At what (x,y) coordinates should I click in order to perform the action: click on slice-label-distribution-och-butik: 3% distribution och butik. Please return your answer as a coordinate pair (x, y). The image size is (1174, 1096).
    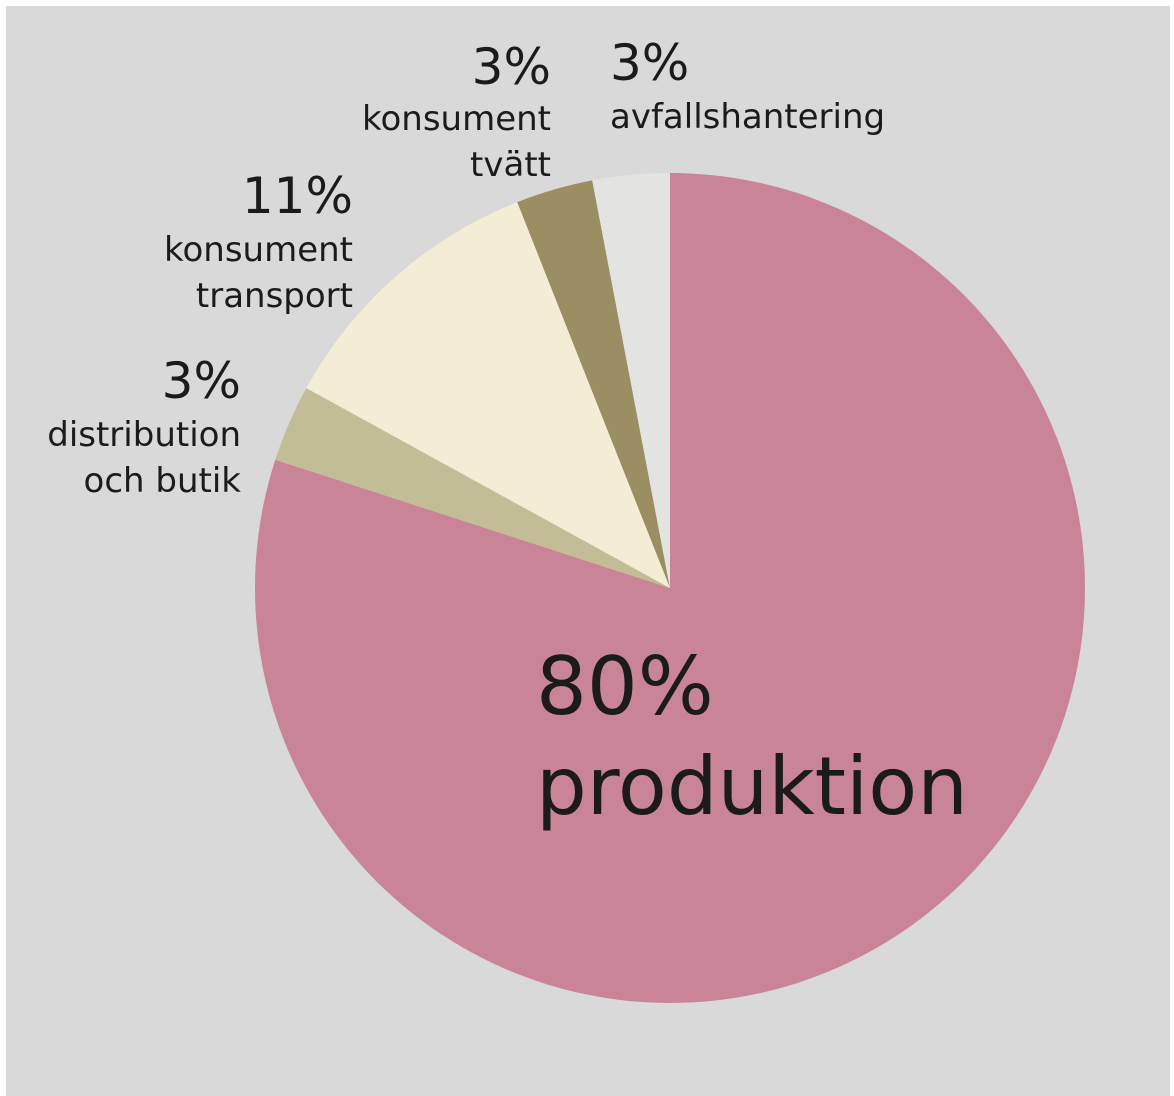
    Looking at the image, I should click on (144, 426).